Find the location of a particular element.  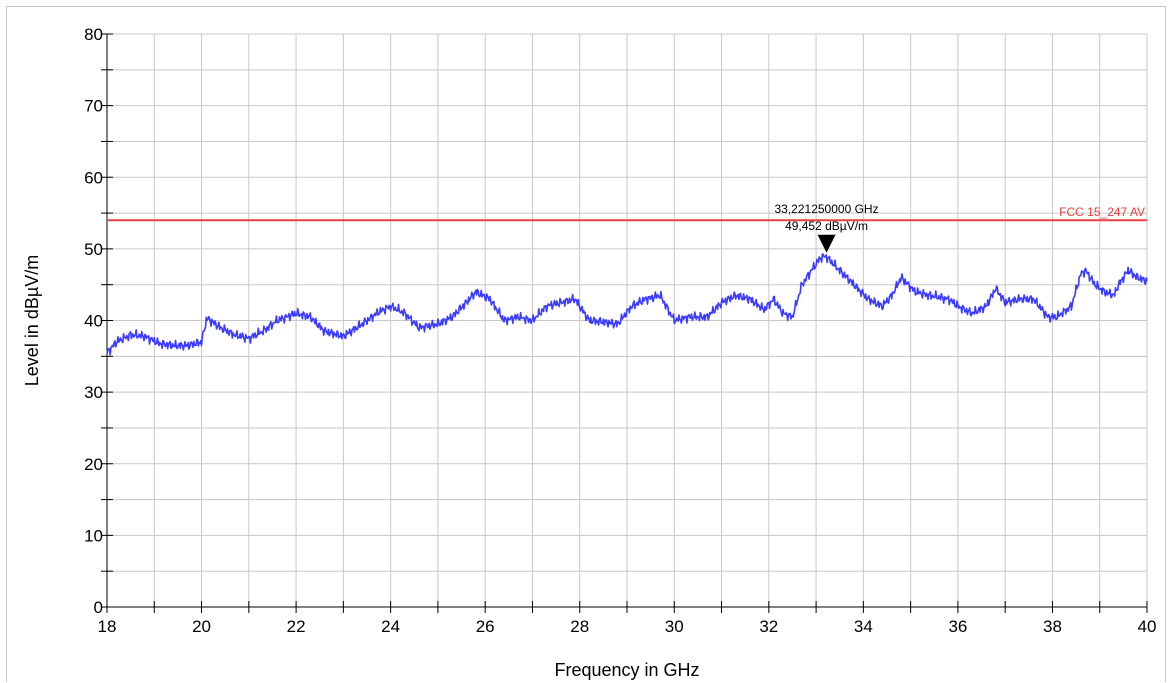

x-axis-title: Frequency in GHz is located at coordinates (626, 670).